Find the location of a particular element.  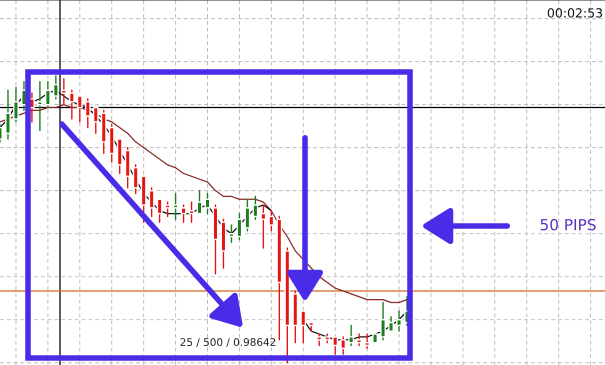

text: 00:02:53 is located at coordinates (575, 13).